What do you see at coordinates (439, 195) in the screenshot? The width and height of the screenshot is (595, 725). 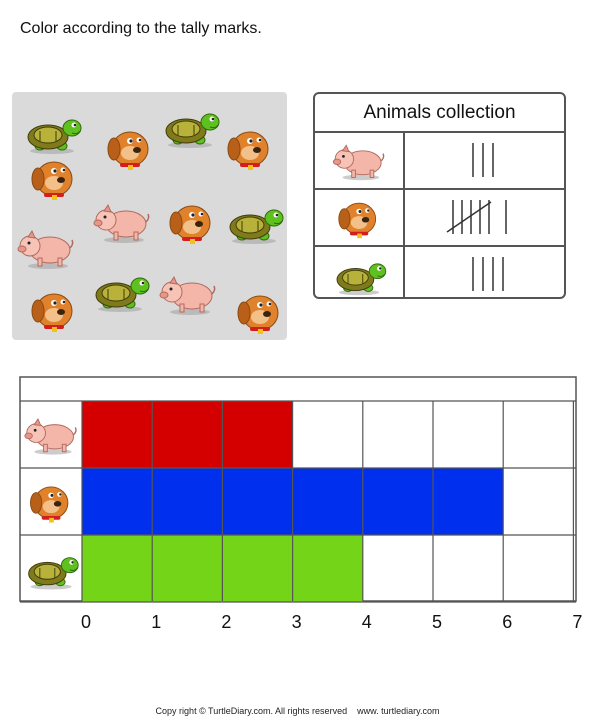 I see `tally-table: Animals collection` at bounding box center [439, 195].